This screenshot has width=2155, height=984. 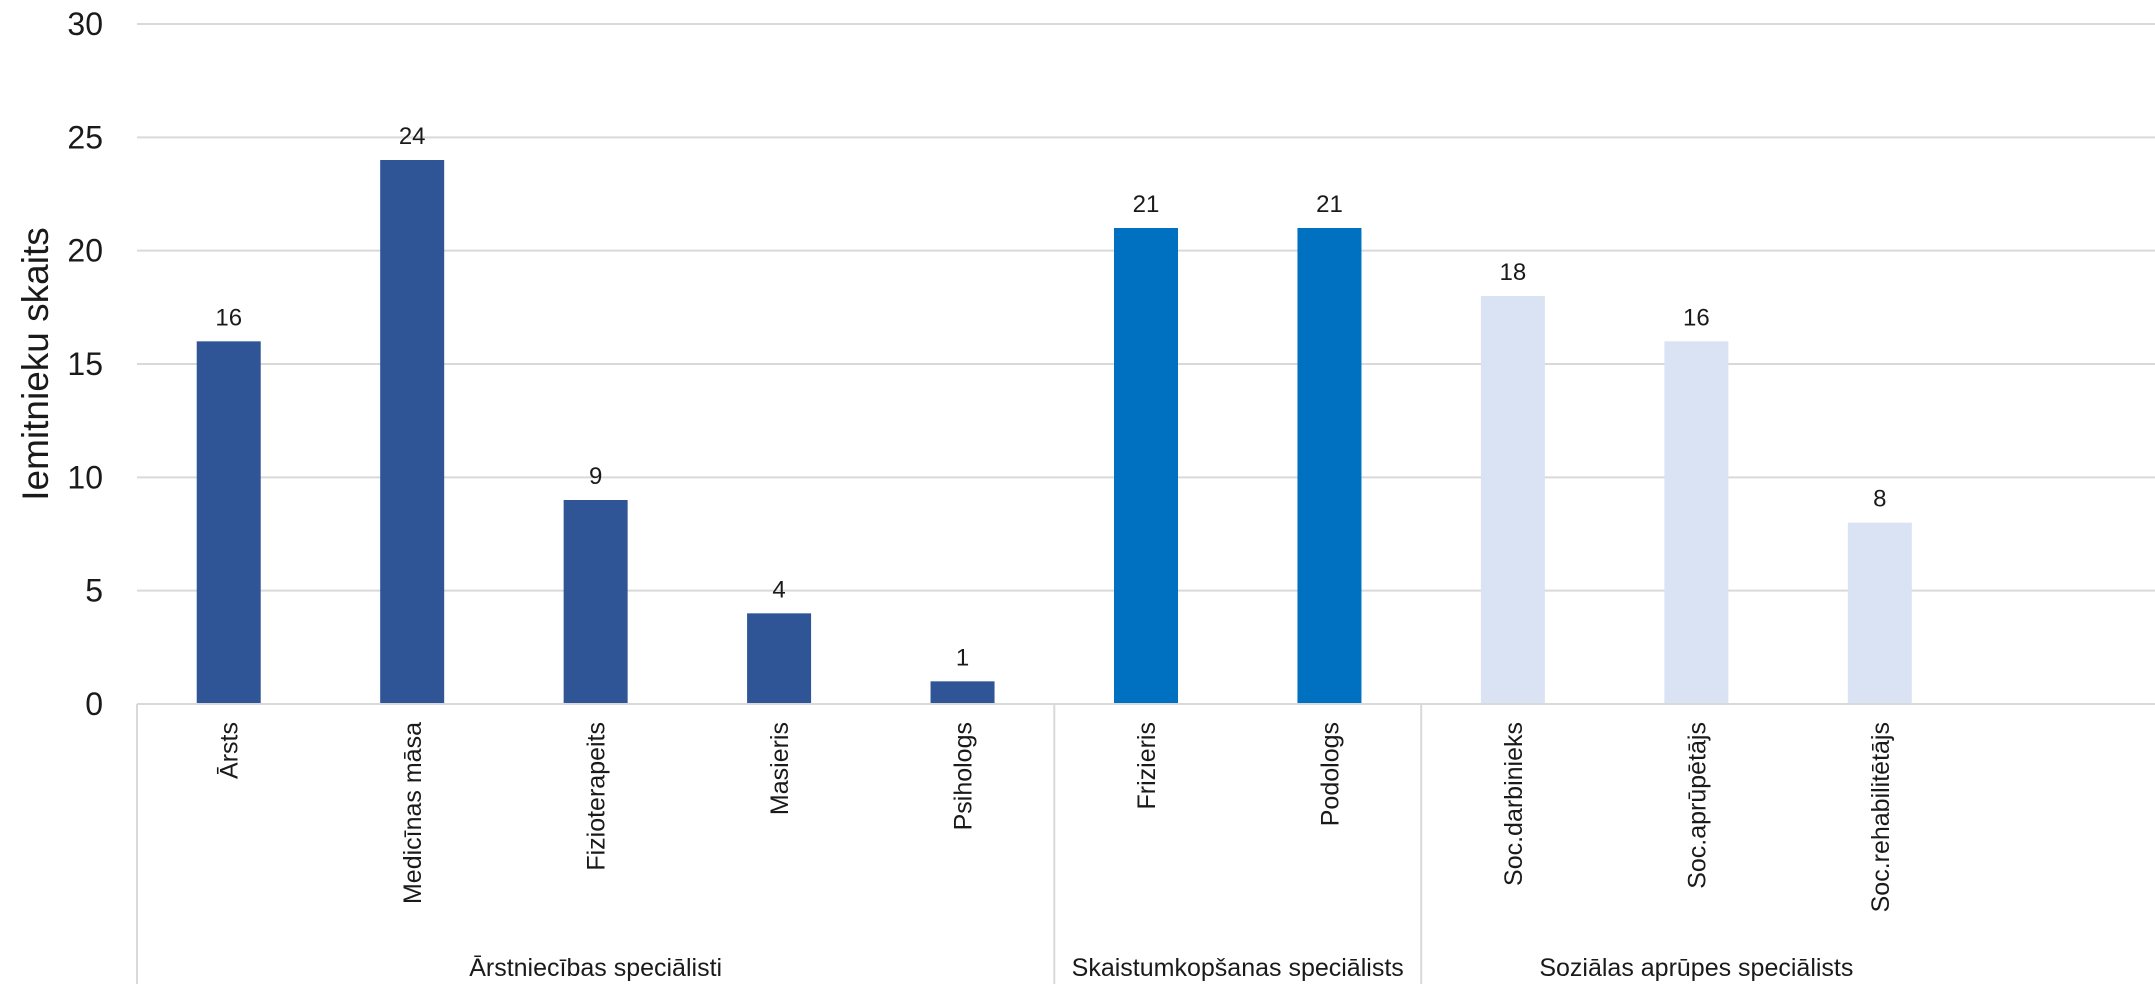 I want to click on y-axis-ticks: 0 5 10 15 20 25 30, so click(x=85, y=364).